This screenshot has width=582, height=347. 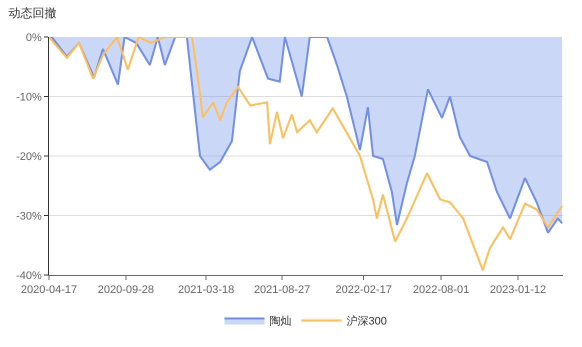 What do you see at coordinates (29, 97) in the screenshot?
I see `y-tick-label: -10%` at bounding box center [29, 97].